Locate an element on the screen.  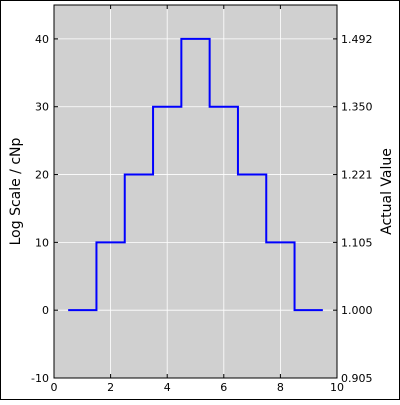
y-tick-label-right: 1.221 is located at coordinates (357, 175).